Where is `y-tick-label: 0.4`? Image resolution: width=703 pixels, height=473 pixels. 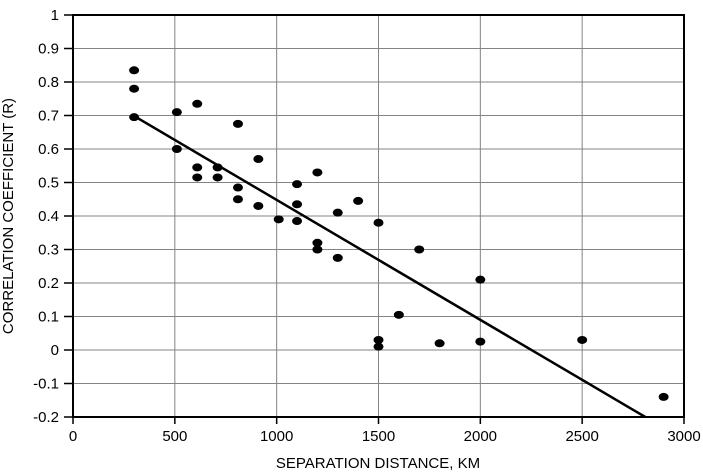 y-tick-label: 0.4 is located at coordinates (48, 216).